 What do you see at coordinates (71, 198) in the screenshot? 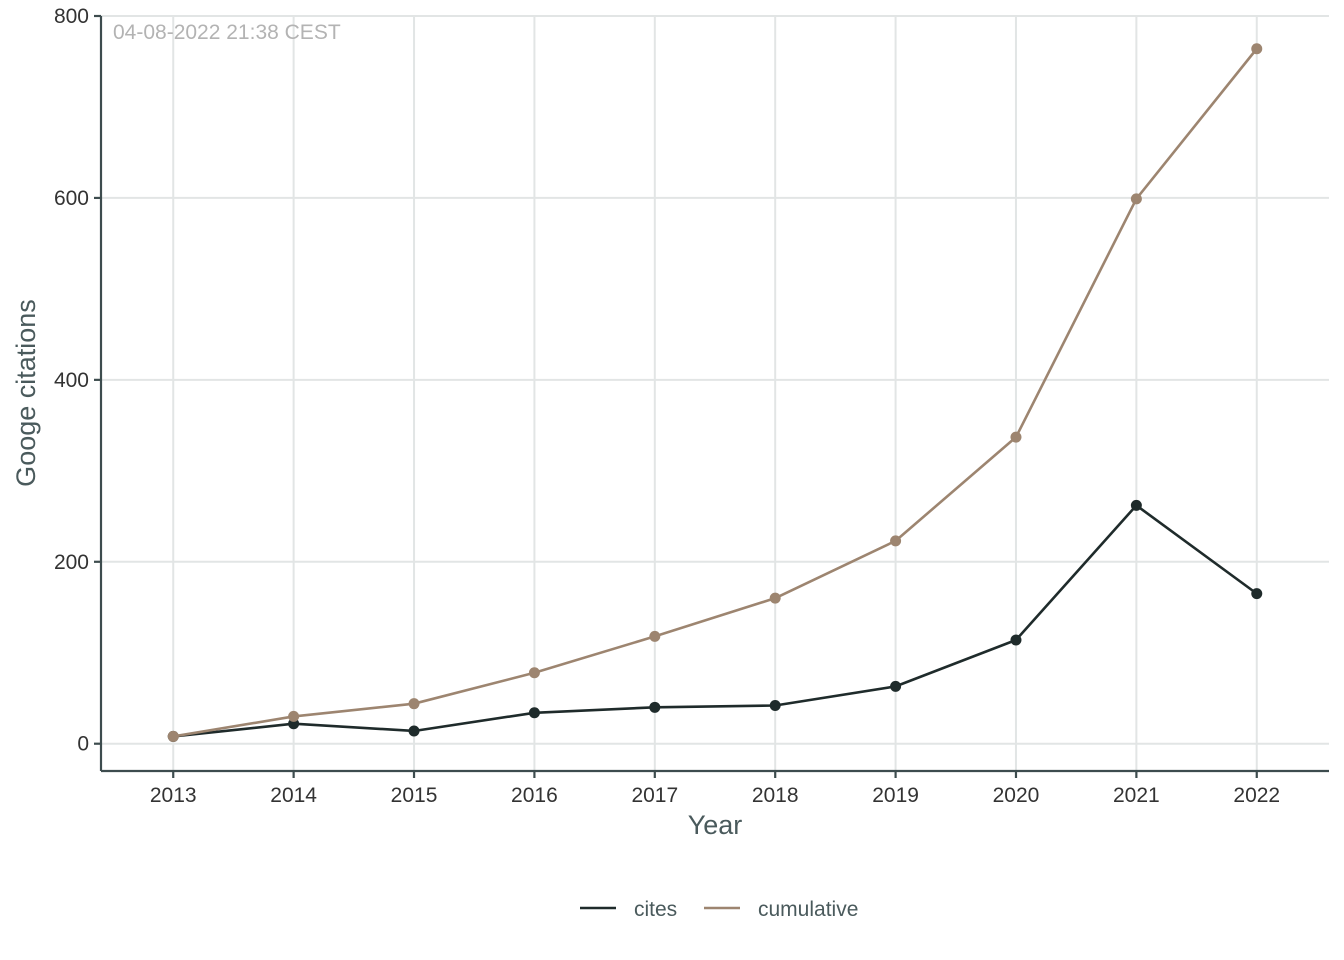
I see `y-tick-label: 600` at bounding box center [71, 198].